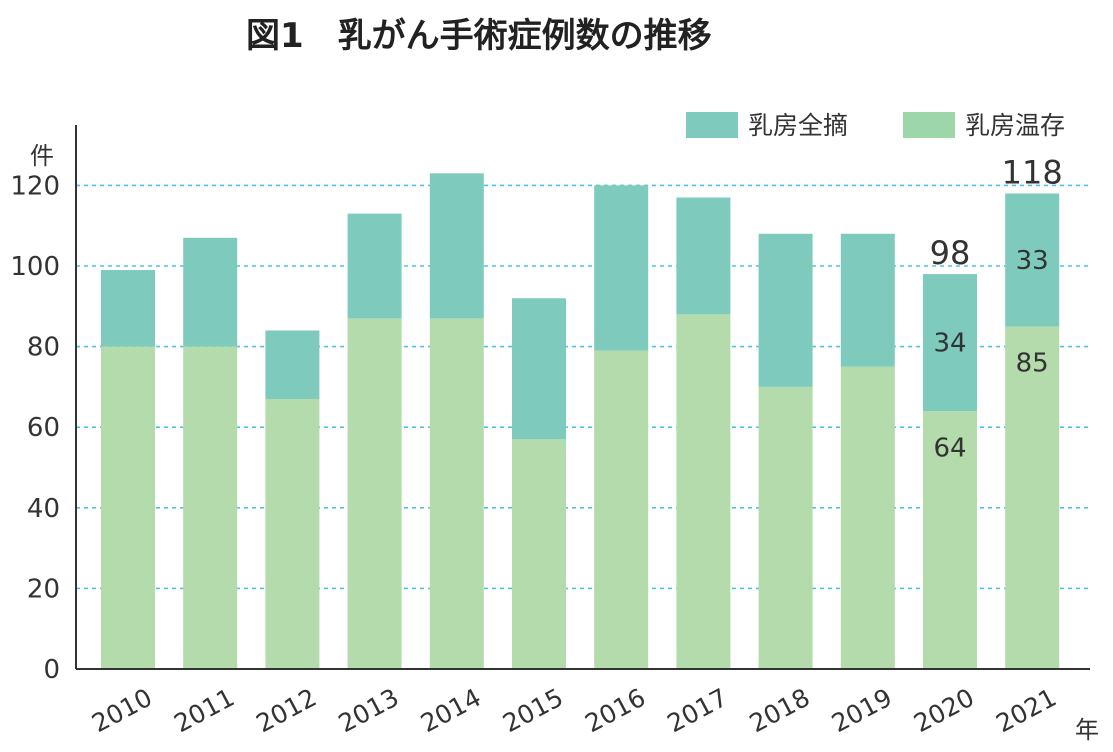  What do you see at coordinates (479, 36) in the screenshot?
I see `chart-title: 図1 乳がん手術症例数の推移` at bounding box center [479, 36].